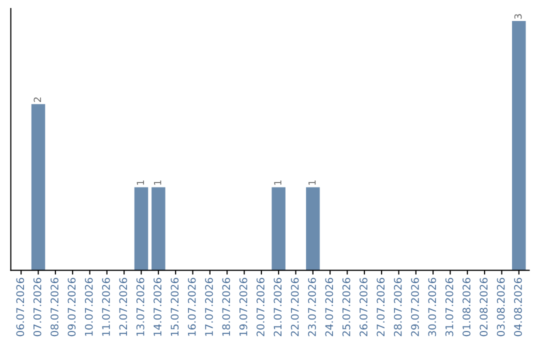  What do you see at coordinates (20, 307) in the screenshot?
I see `x-tick-label: 06.07.2026` at bounding box center [20, 307].